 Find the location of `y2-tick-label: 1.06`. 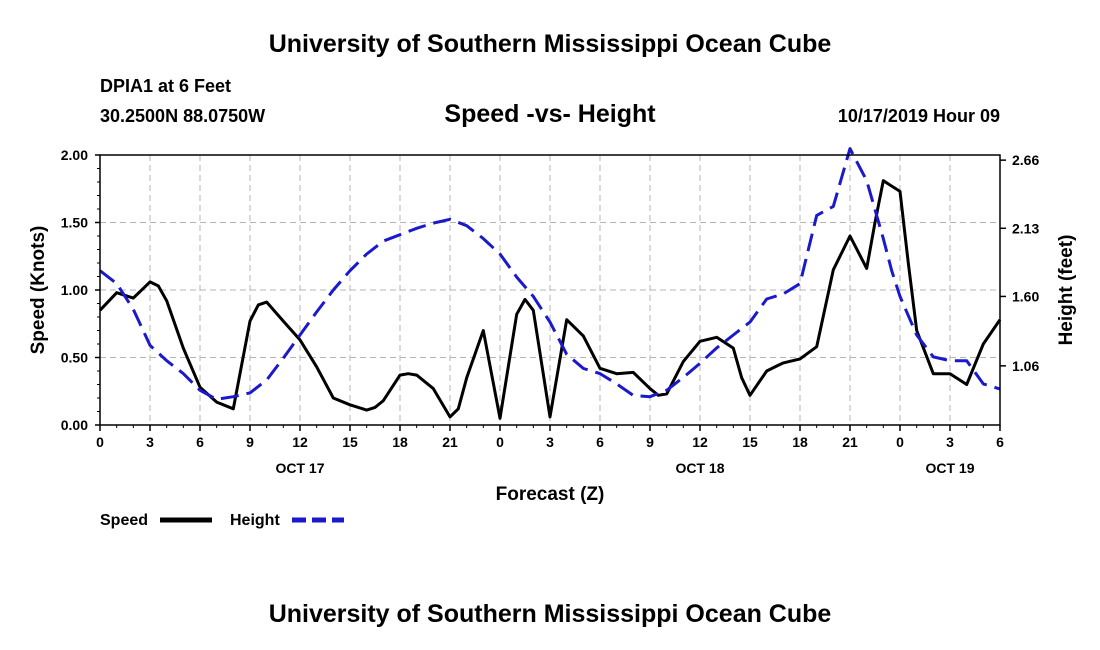

y2-tick-label: 1.06 is located at coordinates (1025, 366).